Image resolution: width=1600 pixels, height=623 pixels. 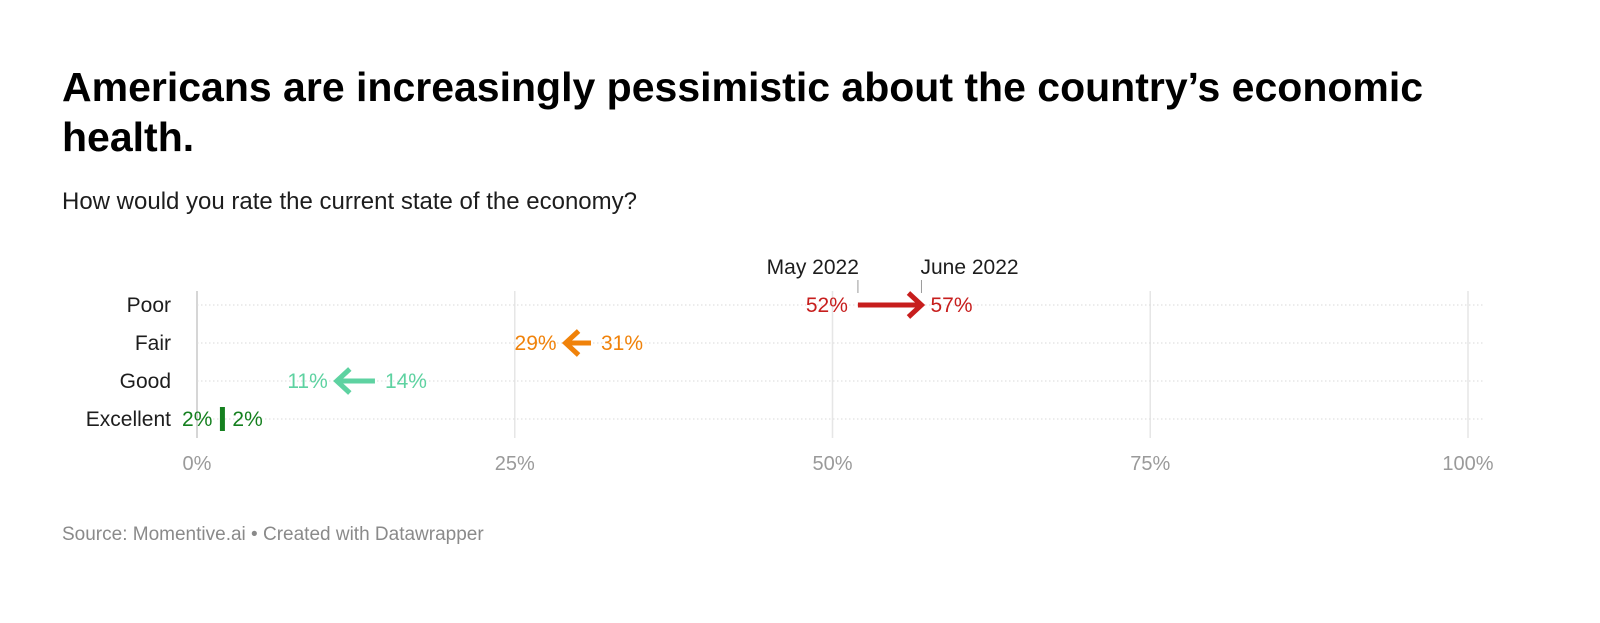 I want to click on arrows, so click(x=572, y=361).